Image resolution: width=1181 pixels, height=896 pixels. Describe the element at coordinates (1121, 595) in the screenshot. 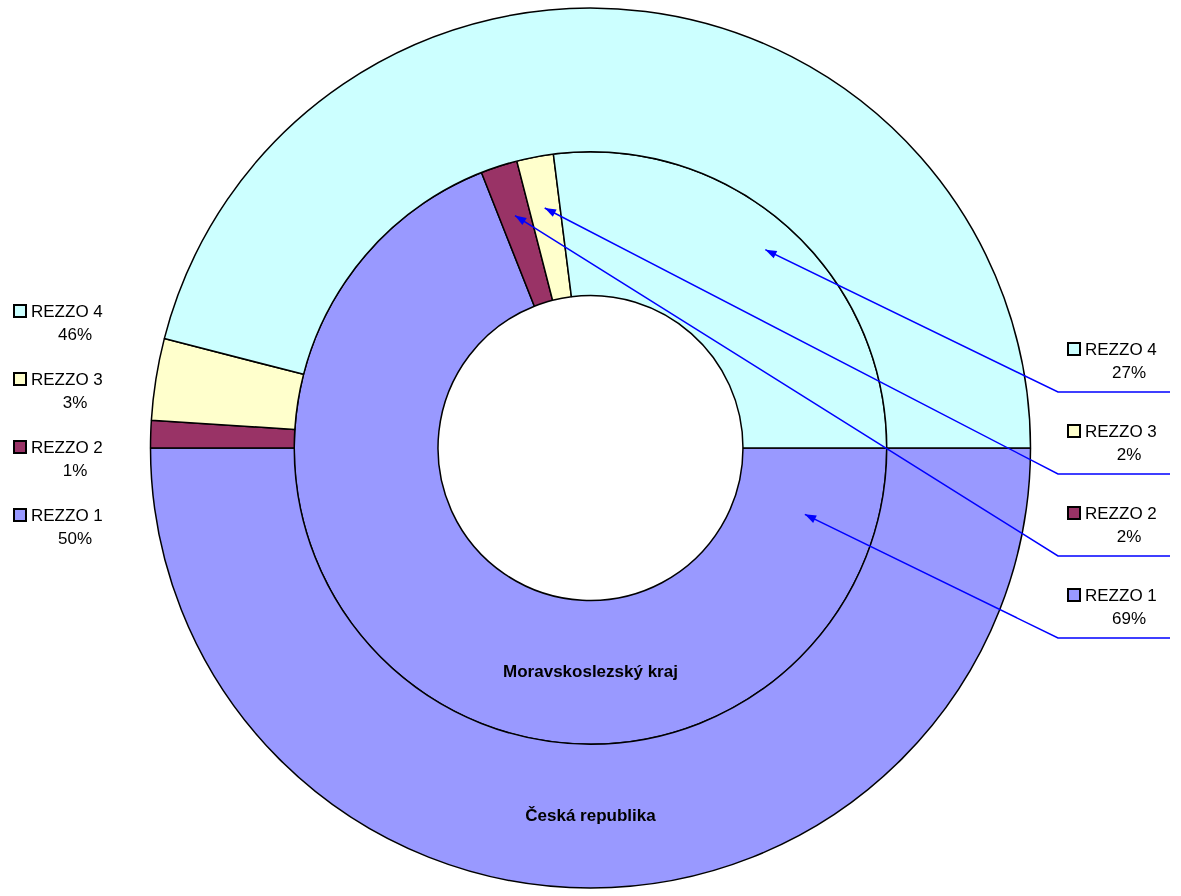

I see `category-label: REZZO 1` at that location.